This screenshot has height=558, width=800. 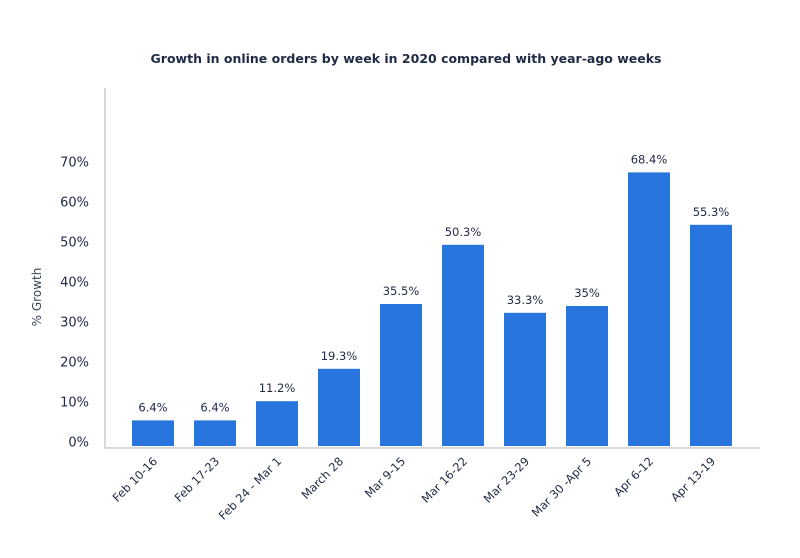 I want to click on y-tick-label: 40%, so click(x=74, y=283).